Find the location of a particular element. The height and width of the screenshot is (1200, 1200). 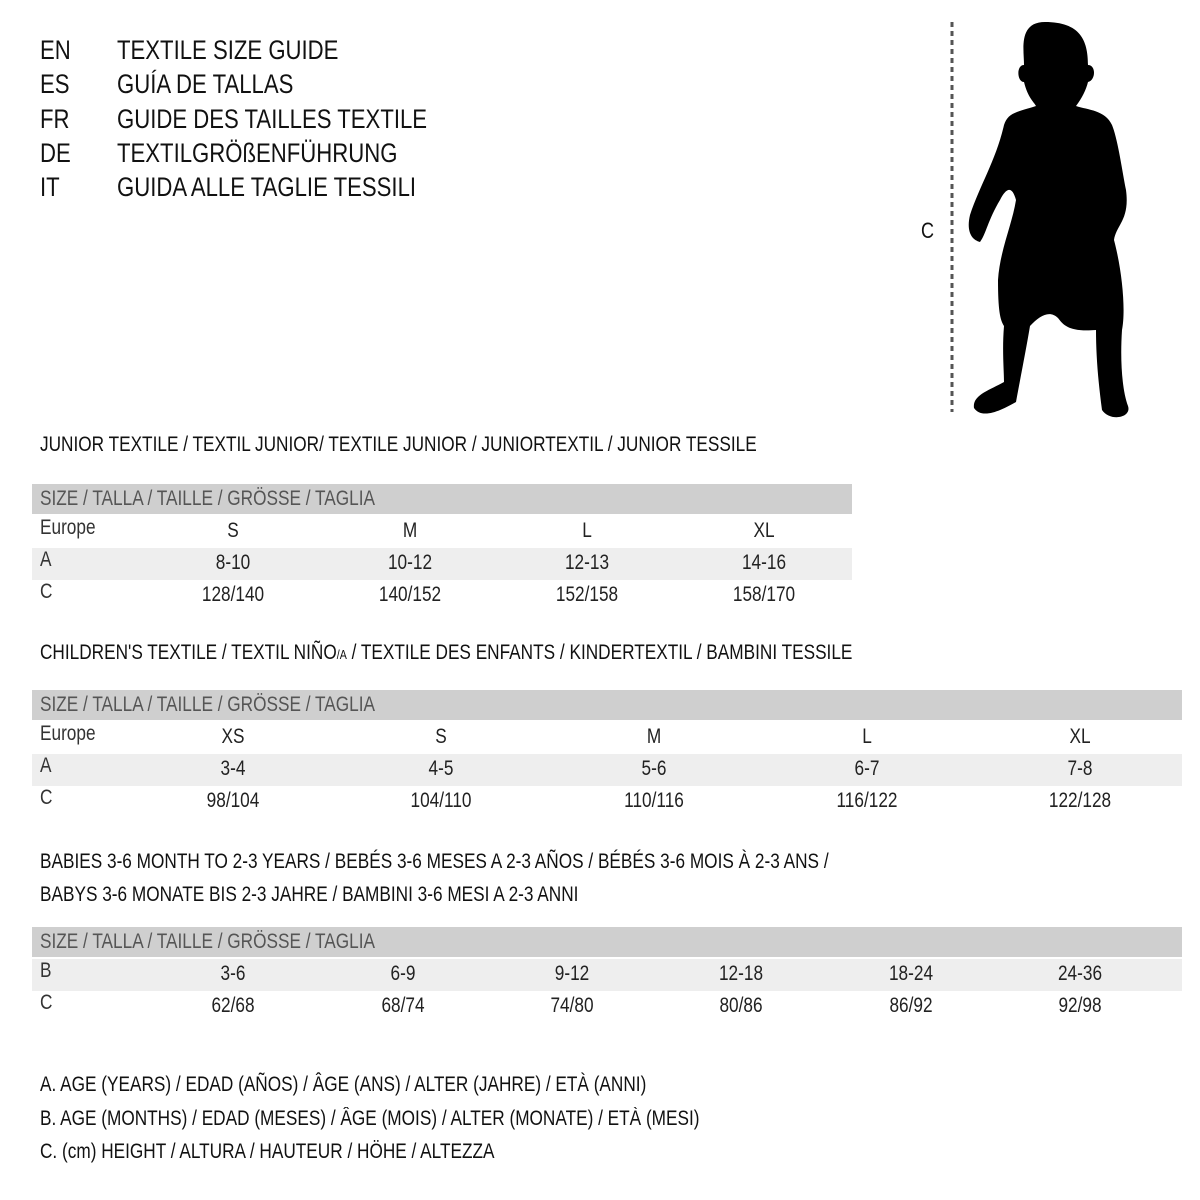

language-code: IT is located at coordinates (50, 187).